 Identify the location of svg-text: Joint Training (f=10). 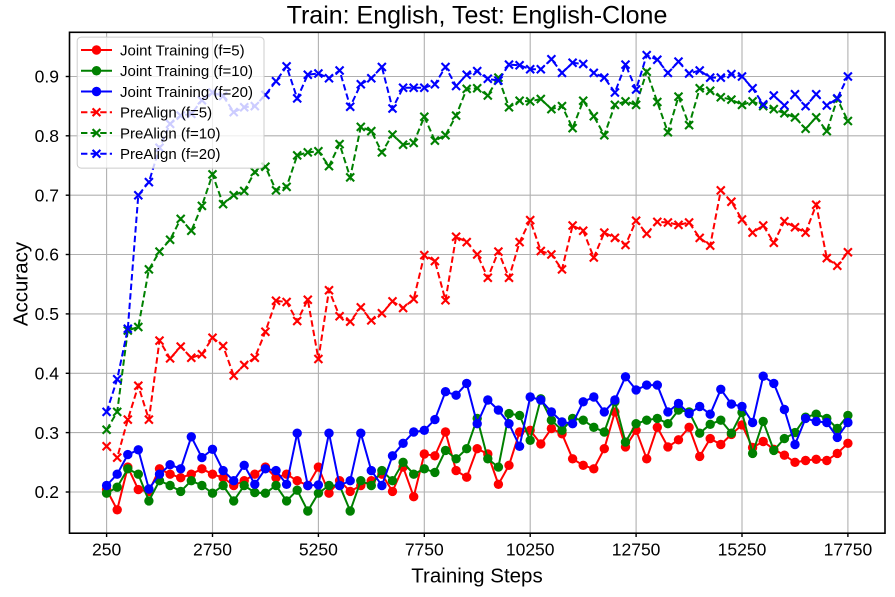
(186, 71).